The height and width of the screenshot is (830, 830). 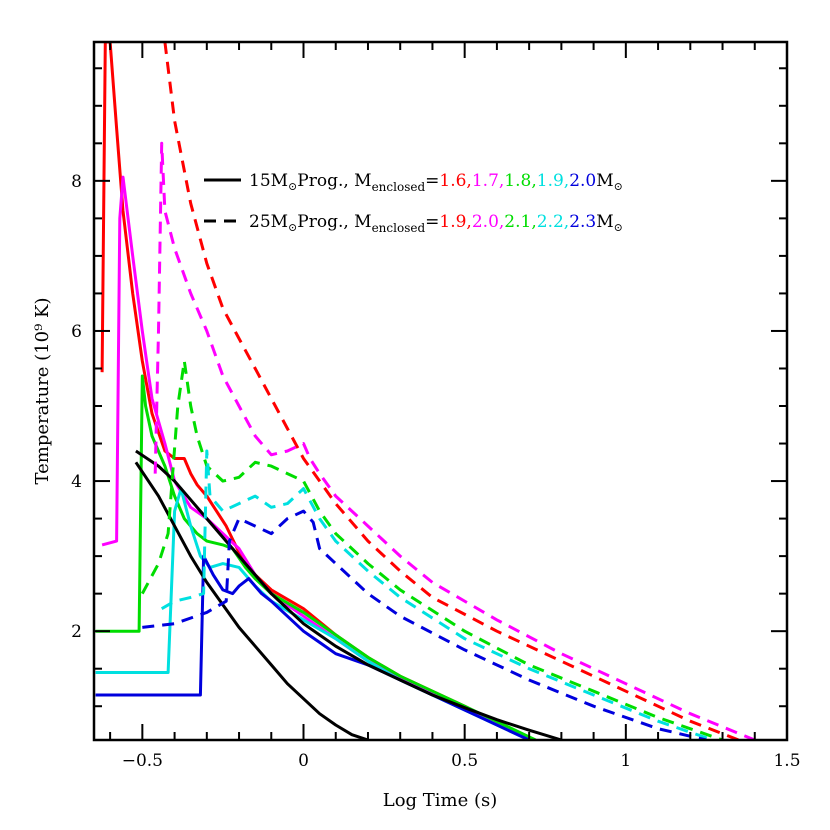 What do you see at coordinates (440, 800) in the screenshot?
I see `x-axis-label: Log Time (s)` at bounding box center [440, 800].